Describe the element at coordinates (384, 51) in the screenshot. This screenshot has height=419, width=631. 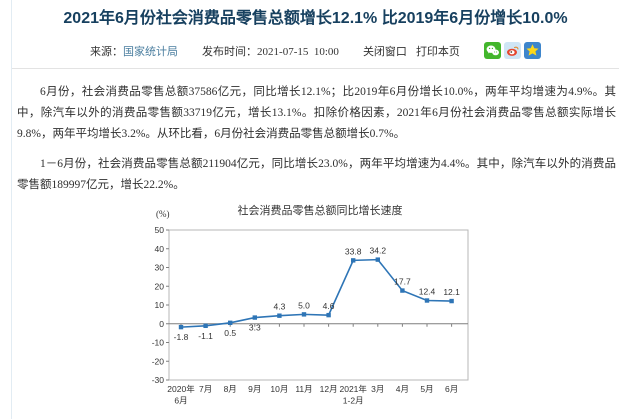
I see `close-window-link: 关闭窗口` at that location.